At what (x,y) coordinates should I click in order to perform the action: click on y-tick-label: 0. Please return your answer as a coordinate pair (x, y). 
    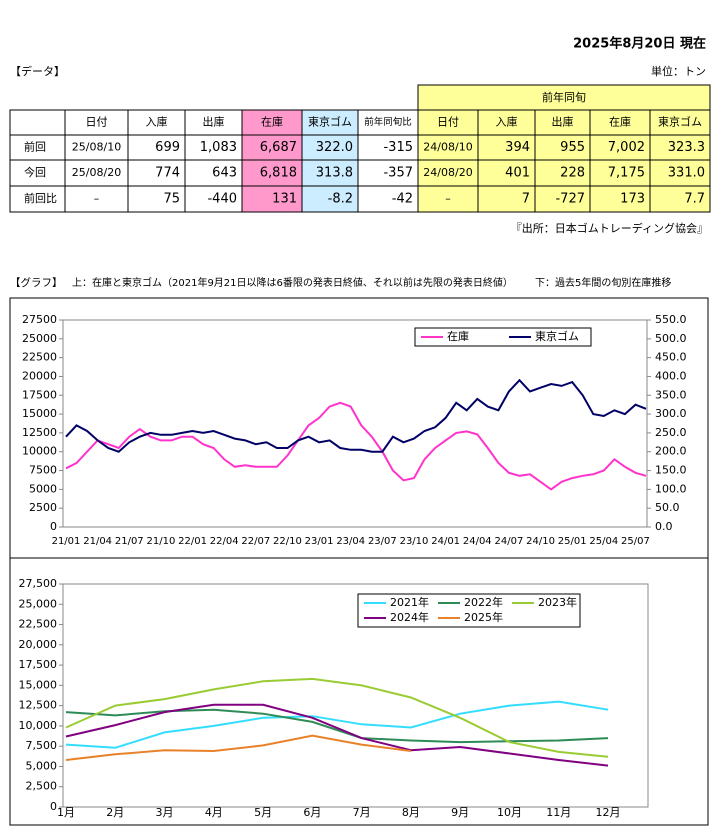
    Looking at the image, I should click on (53, 806).